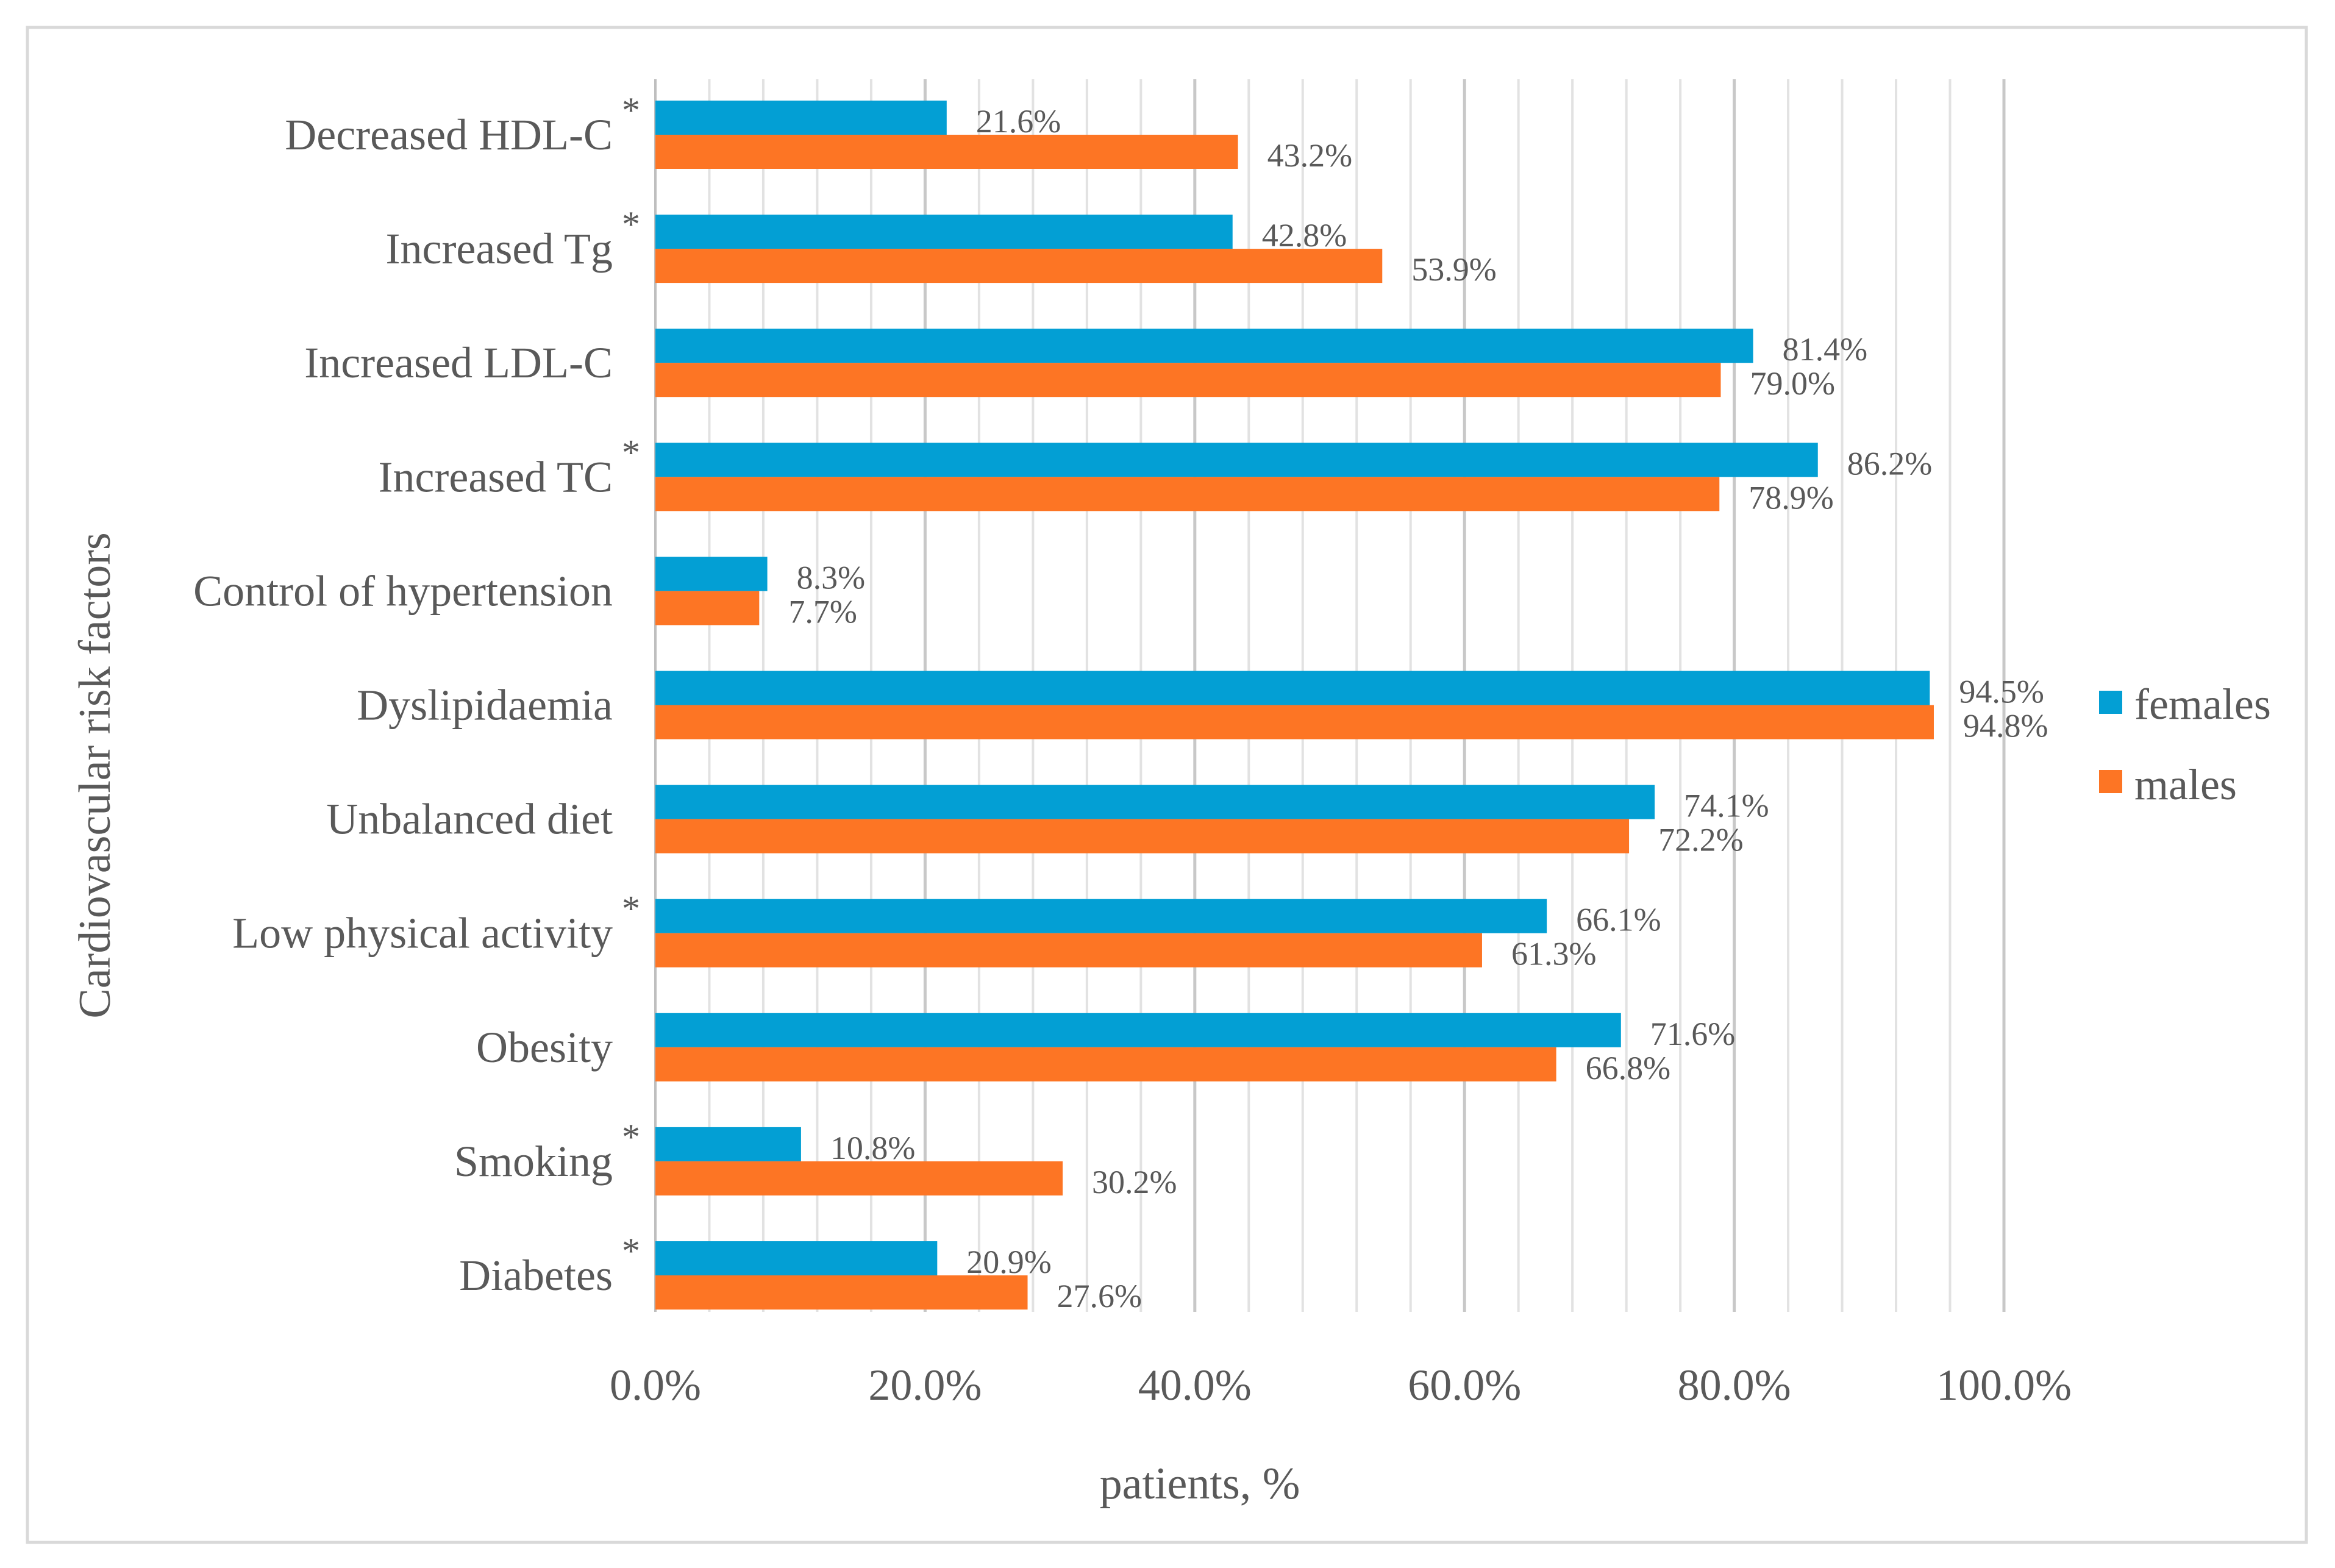  What do you see at coordinates (1099, 1296) in the screenshot?
I see `data-label-males-10: 27.6%` at bounding box center [1099, 1296].